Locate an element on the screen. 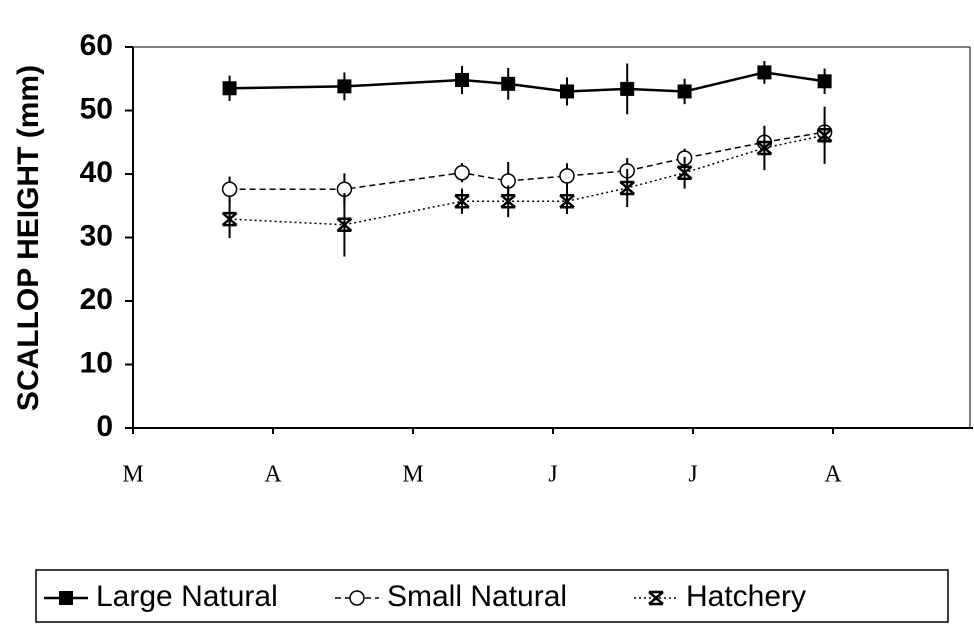 Image resolution: width=974 pixels, height=625 pixels. y-axis-label: SCALLOP HEIGHT (mm) is located at coordinates (28, 238).